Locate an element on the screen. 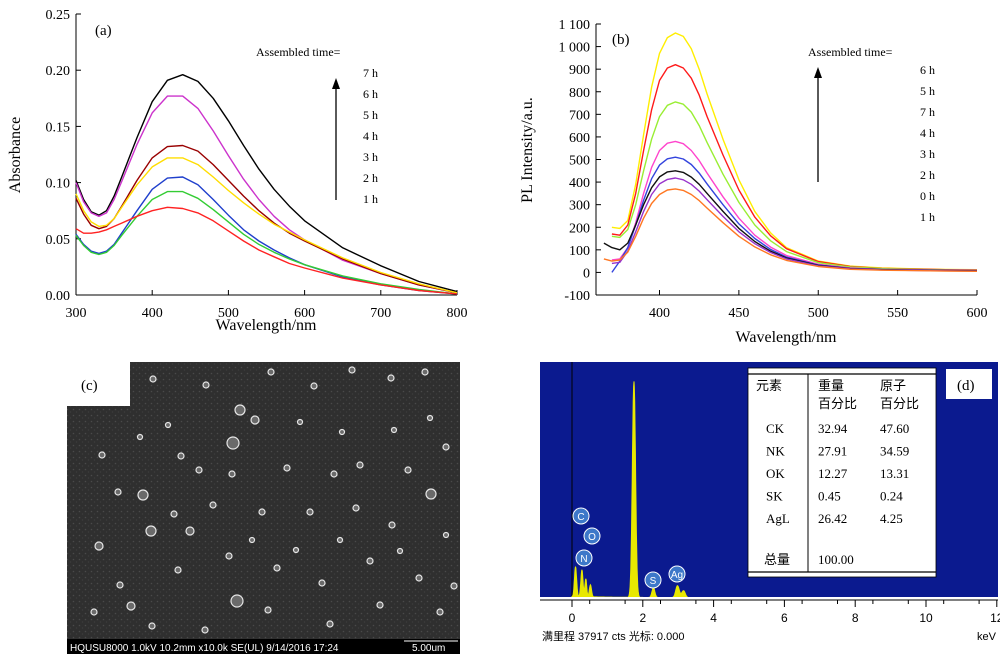 This screenshot has height=657, width=1000. panel-b-y-axis-title: PL Intensity/a.u. is located at coordinates (527, 150).